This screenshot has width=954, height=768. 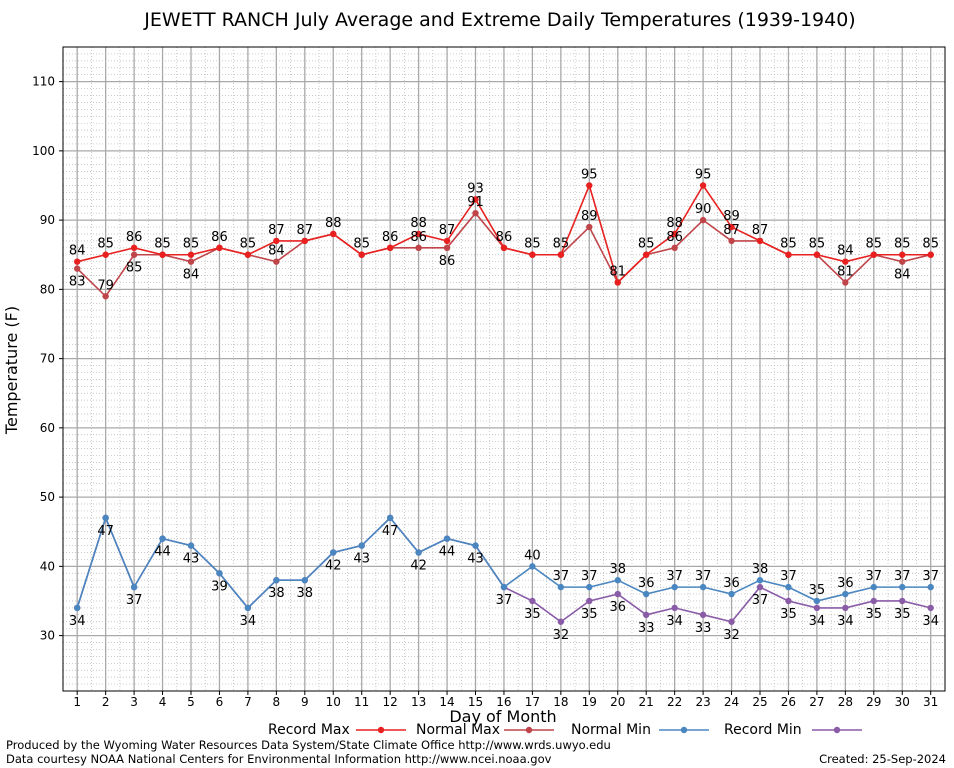 I want to click on data-label: 79, so click(x=105, y=285).